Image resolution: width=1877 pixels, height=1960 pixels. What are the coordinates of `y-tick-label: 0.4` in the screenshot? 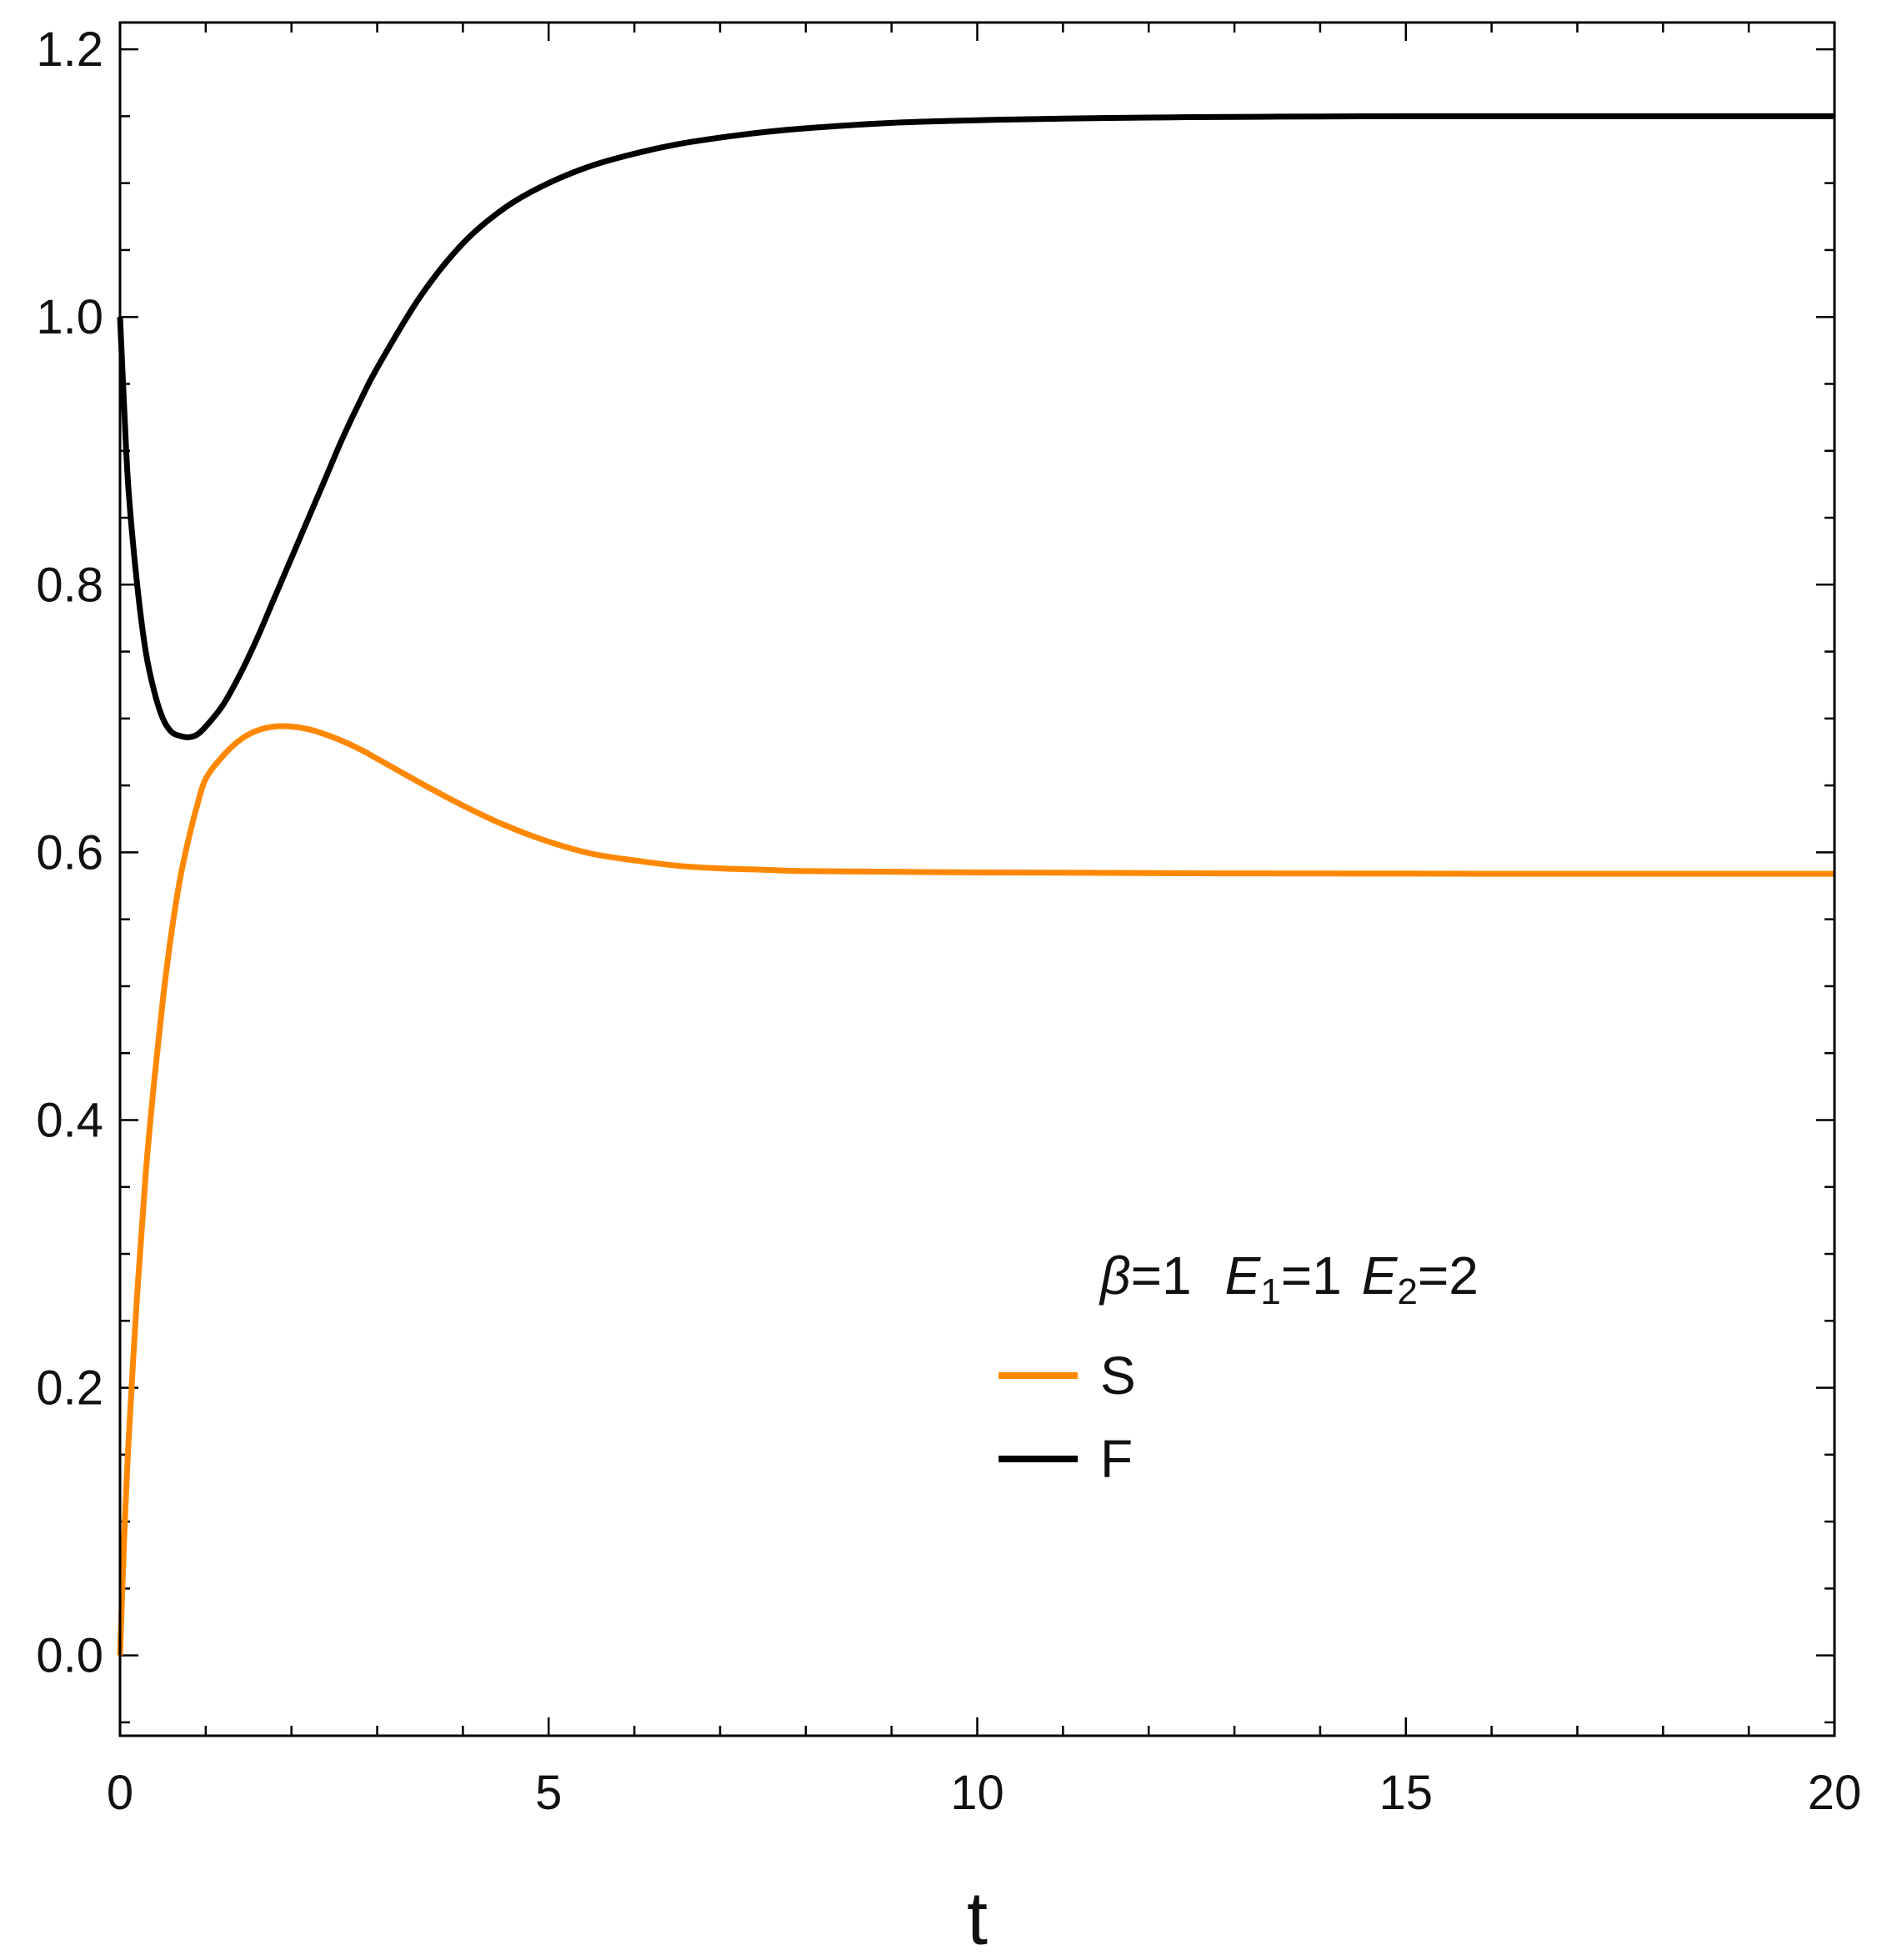 It's located at (69, 1120).